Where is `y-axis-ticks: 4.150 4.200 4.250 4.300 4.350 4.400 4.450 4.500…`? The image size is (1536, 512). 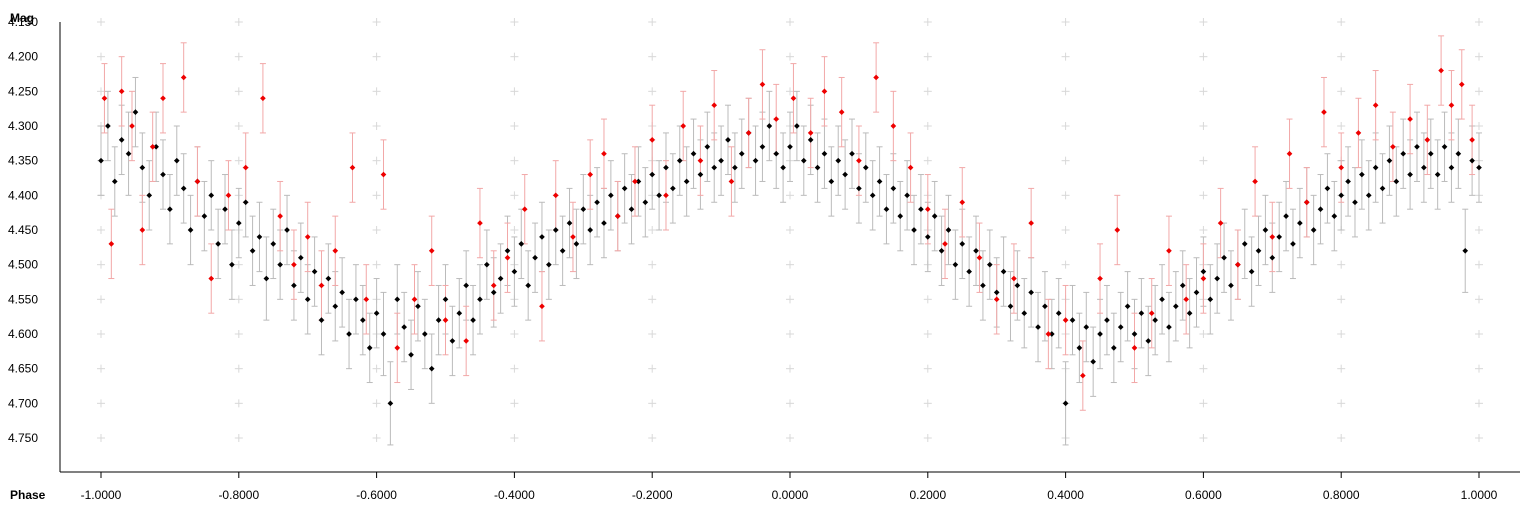
y-axis-ticks: 4.150 4.200 4.250 4.300 4.350 4.400 4.450 4.500… is located at coordinates (23, 230).